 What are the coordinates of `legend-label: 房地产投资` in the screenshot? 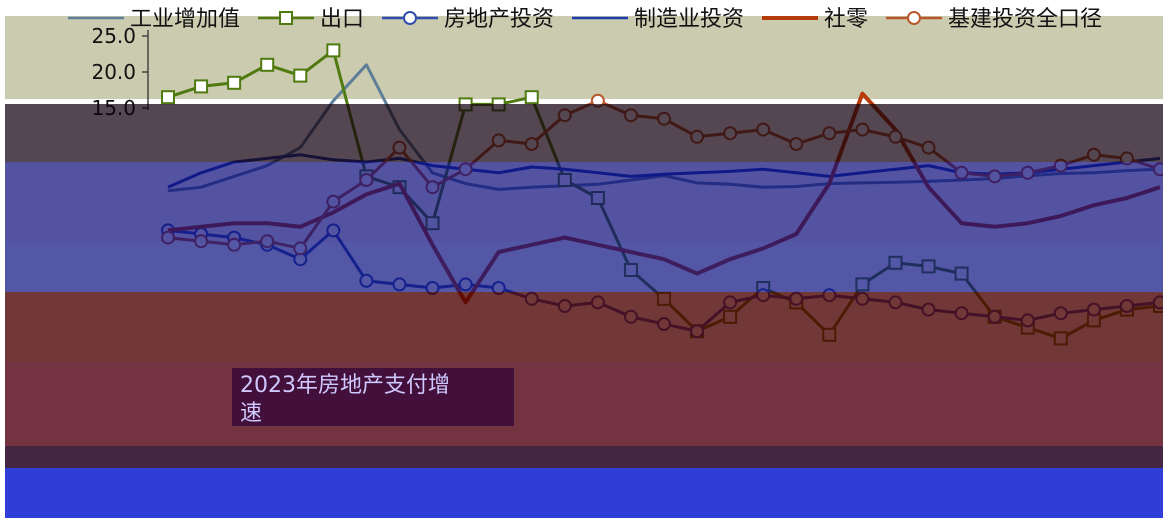 It's located at (499, 19).